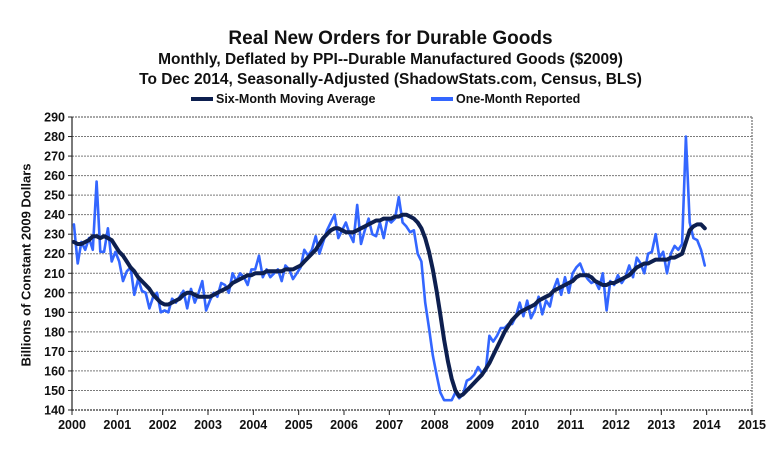 The height and width of the screenshot is (453, 781). What do you see at coordinates (54, 293) in the screenshot?
I see `y-tick-label: 200` at bounding box center [54, 293].